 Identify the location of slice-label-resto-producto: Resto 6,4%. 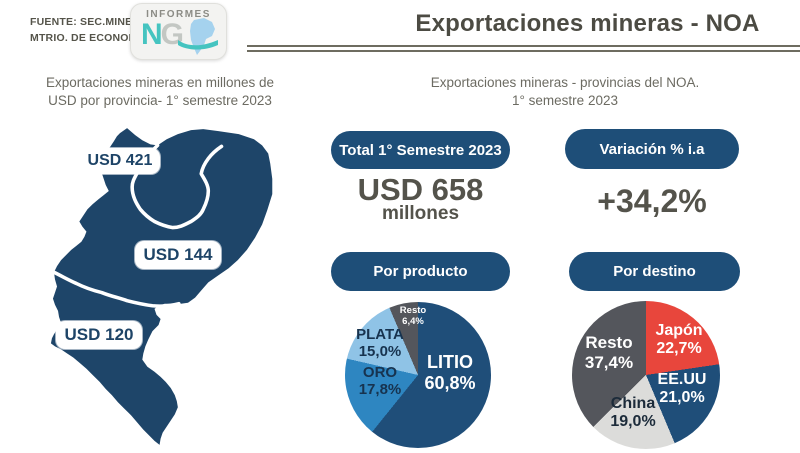
(413, 316).